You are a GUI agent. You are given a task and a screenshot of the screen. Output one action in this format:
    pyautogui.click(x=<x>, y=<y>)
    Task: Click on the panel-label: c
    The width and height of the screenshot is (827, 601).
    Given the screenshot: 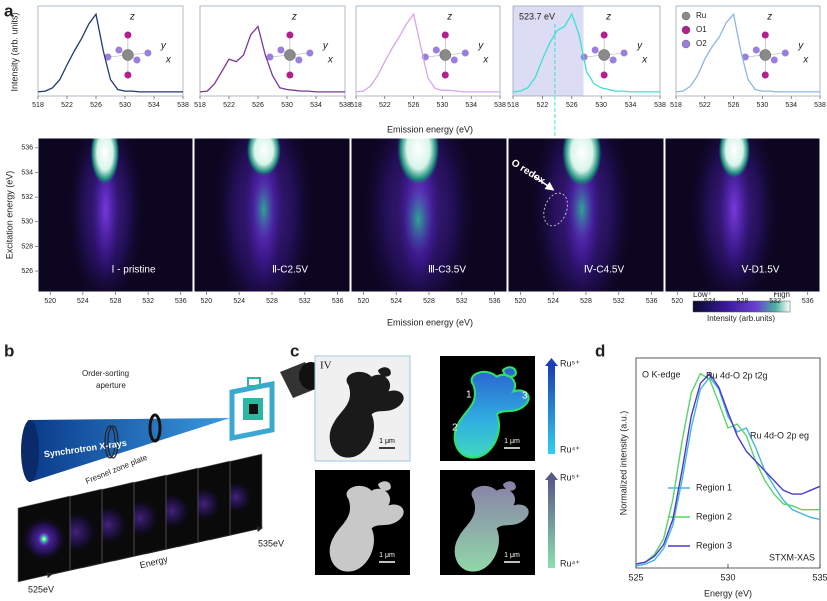 What is the action you would take?
    pyautogui.click(x=294, y=350)
    